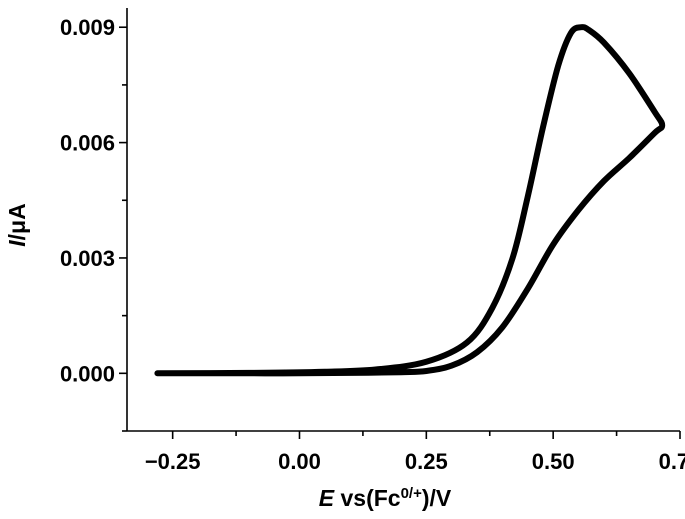  What do you see at coordinates (327, 498) in the screenshot?
I see `x-axis-title-italic: E` at bounding box center [327, 498].